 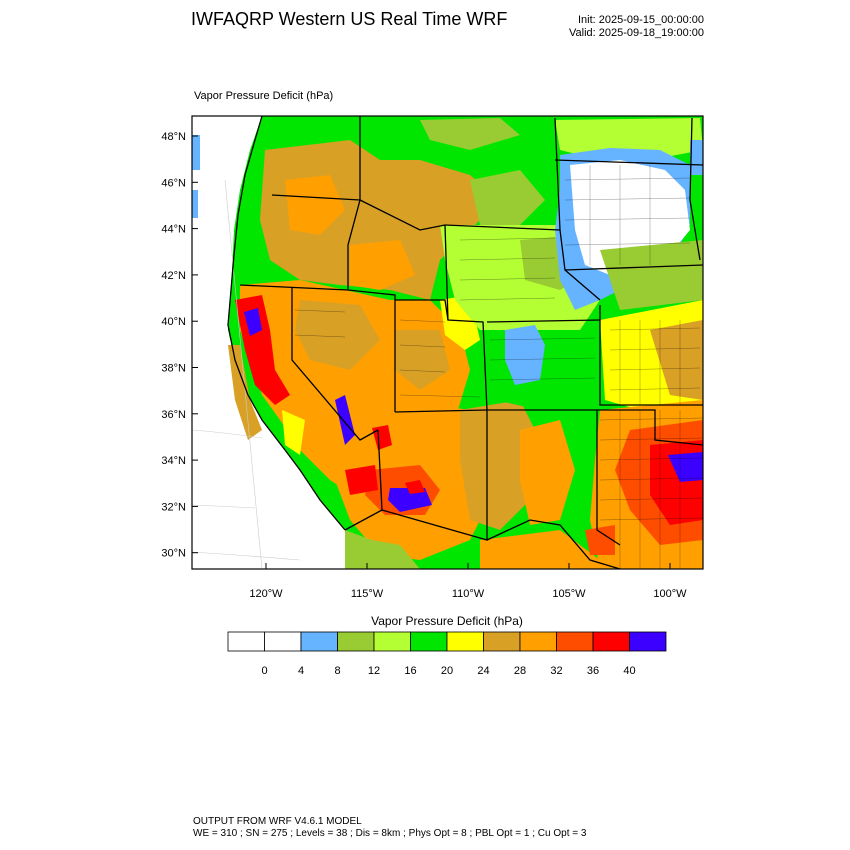 I want to click on nebraska-olive, so click(x=651, y=275).